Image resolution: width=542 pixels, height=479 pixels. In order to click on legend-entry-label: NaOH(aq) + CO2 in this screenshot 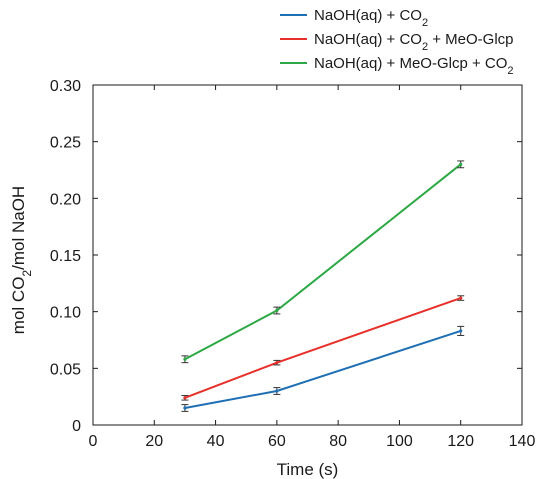, I will do `click(371, 18)`.